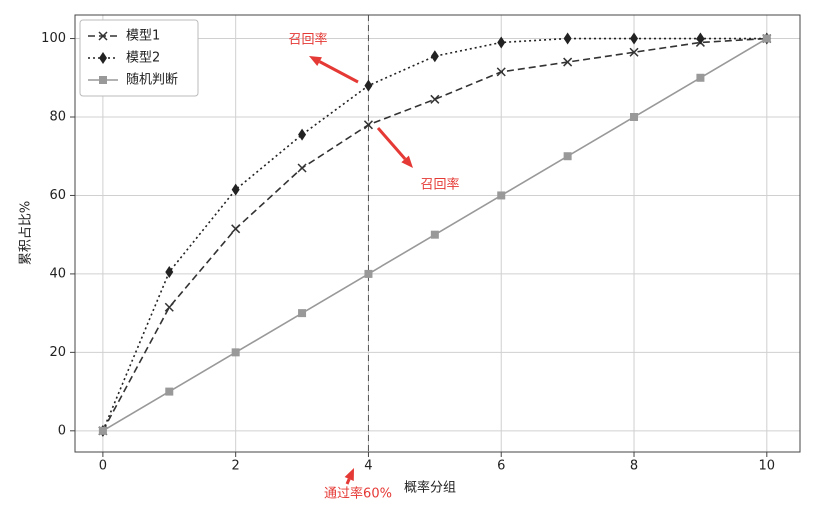  Describe the element at coordinates (358, 494) in the screenshot. I see `annotation: 通过率60%` at that location.